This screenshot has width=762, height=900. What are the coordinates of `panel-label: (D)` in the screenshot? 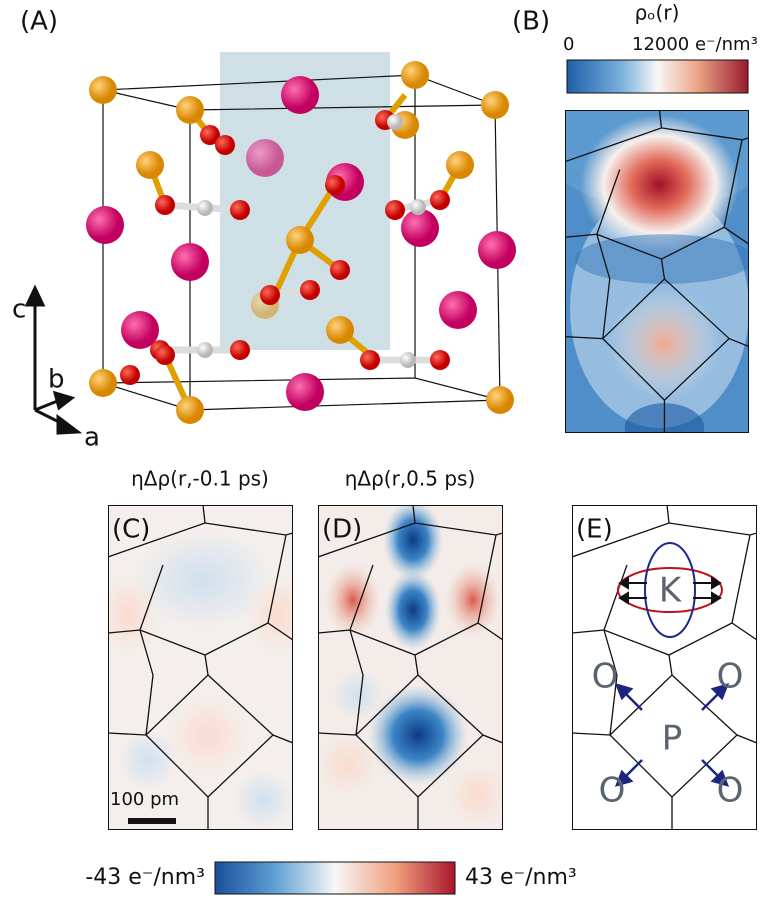 It's located at (342, 530).